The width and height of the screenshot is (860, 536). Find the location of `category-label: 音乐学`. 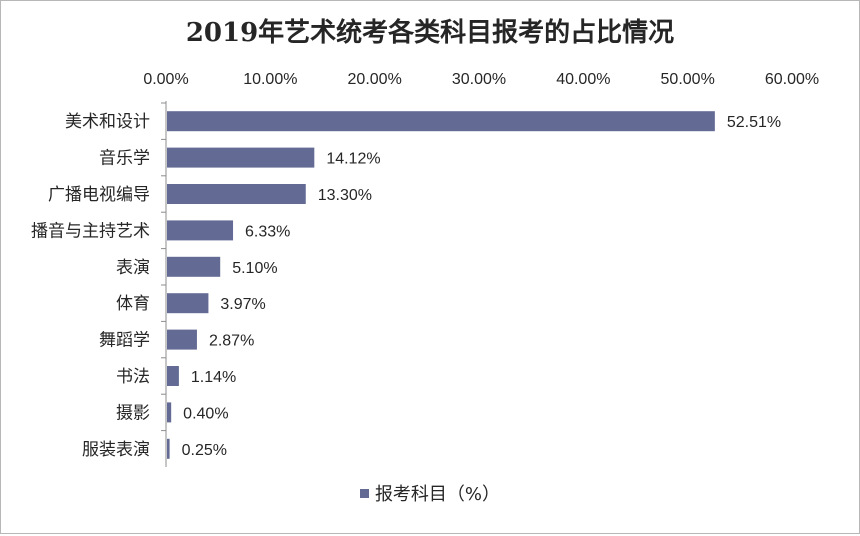

category-label: 音乐学 is located at coordinates (124, 159).